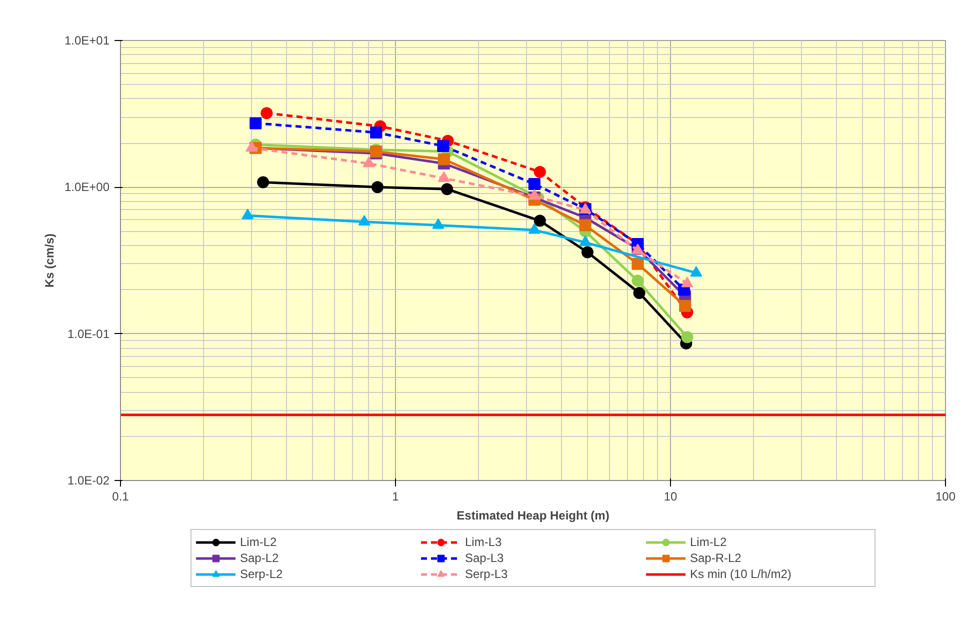 The width and height of the screenshot is (971, 640). Describe the element at coordinates (396, 497) in the screenshot. I see `x-tick-label: 1` at that location.